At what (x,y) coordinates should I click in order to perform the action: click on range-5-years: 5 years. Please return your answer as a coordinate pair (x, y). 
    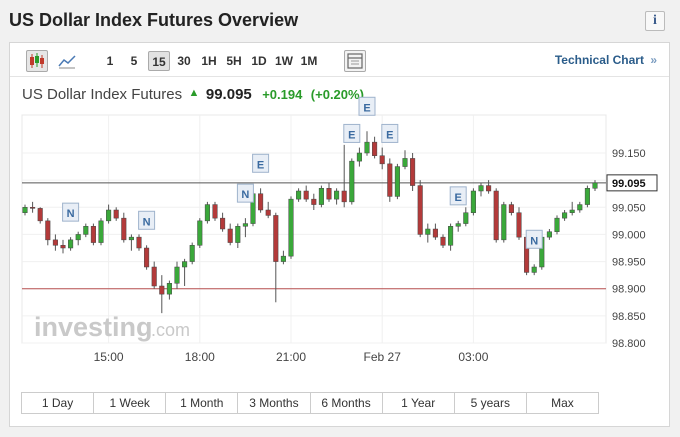
    Looking at the image, I should click on (490, 403).